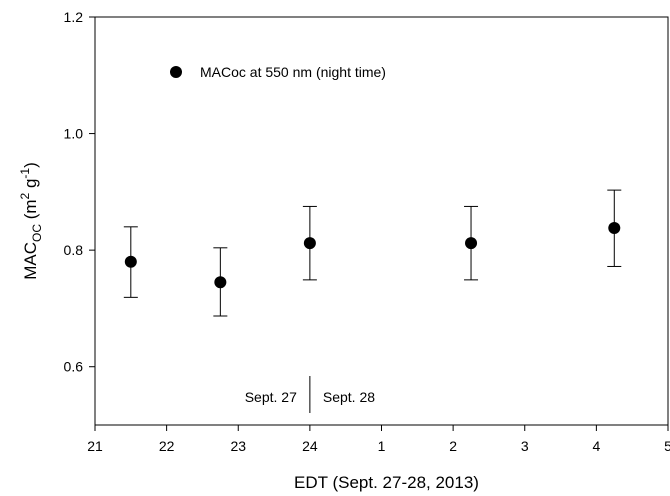 The width and height of the screenshot is (670, 496). Describe the element at coordinates (310, 446) in the screenshot. I see `x-tick-label: 24` at that location.